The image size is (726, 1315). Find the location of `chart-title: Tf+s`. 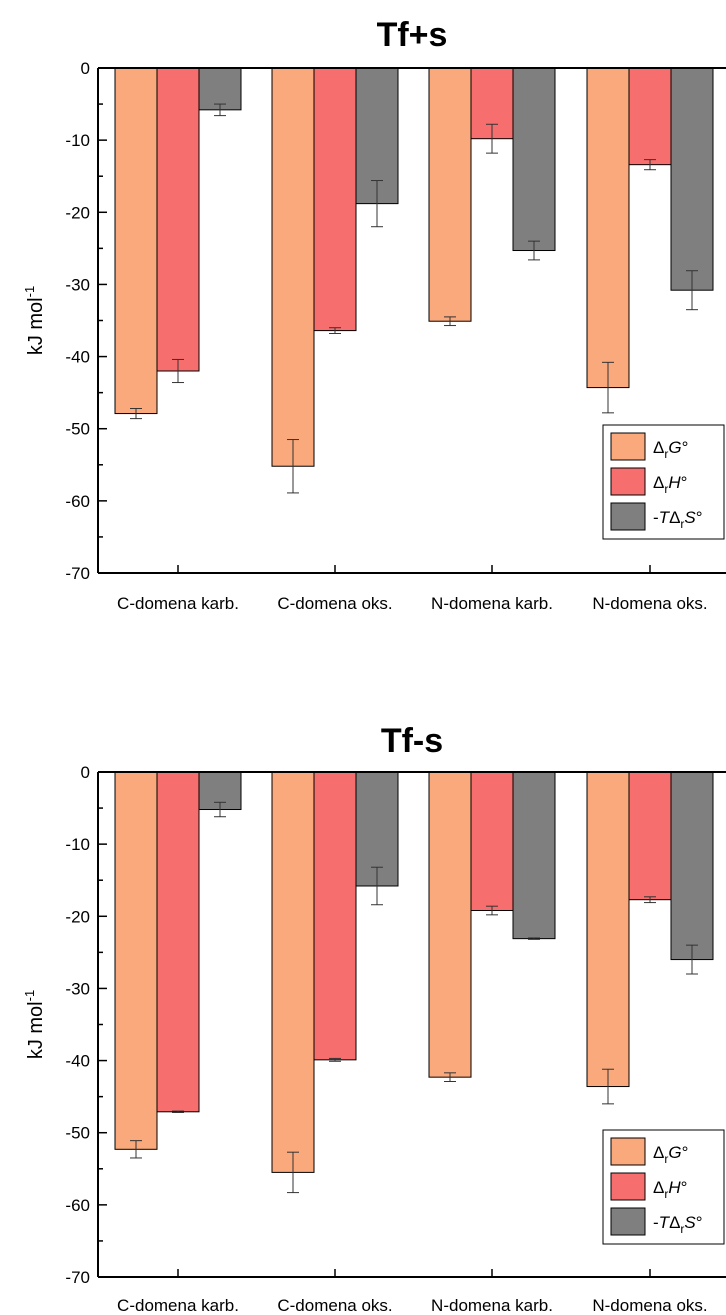

chart-title: Tf+s is located at coordinates (412, 35).